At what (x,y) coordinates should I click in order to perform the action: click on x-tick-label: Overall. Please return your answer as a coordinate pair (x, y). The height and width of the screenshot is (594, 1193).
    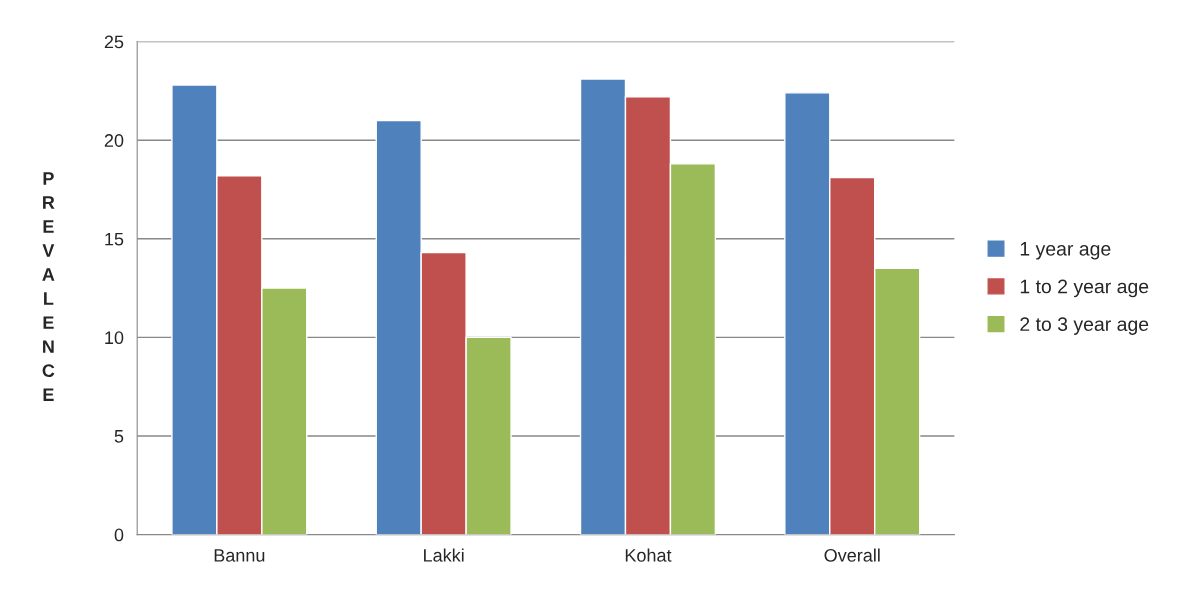
    Looking at the image, I should click on (852, 555).